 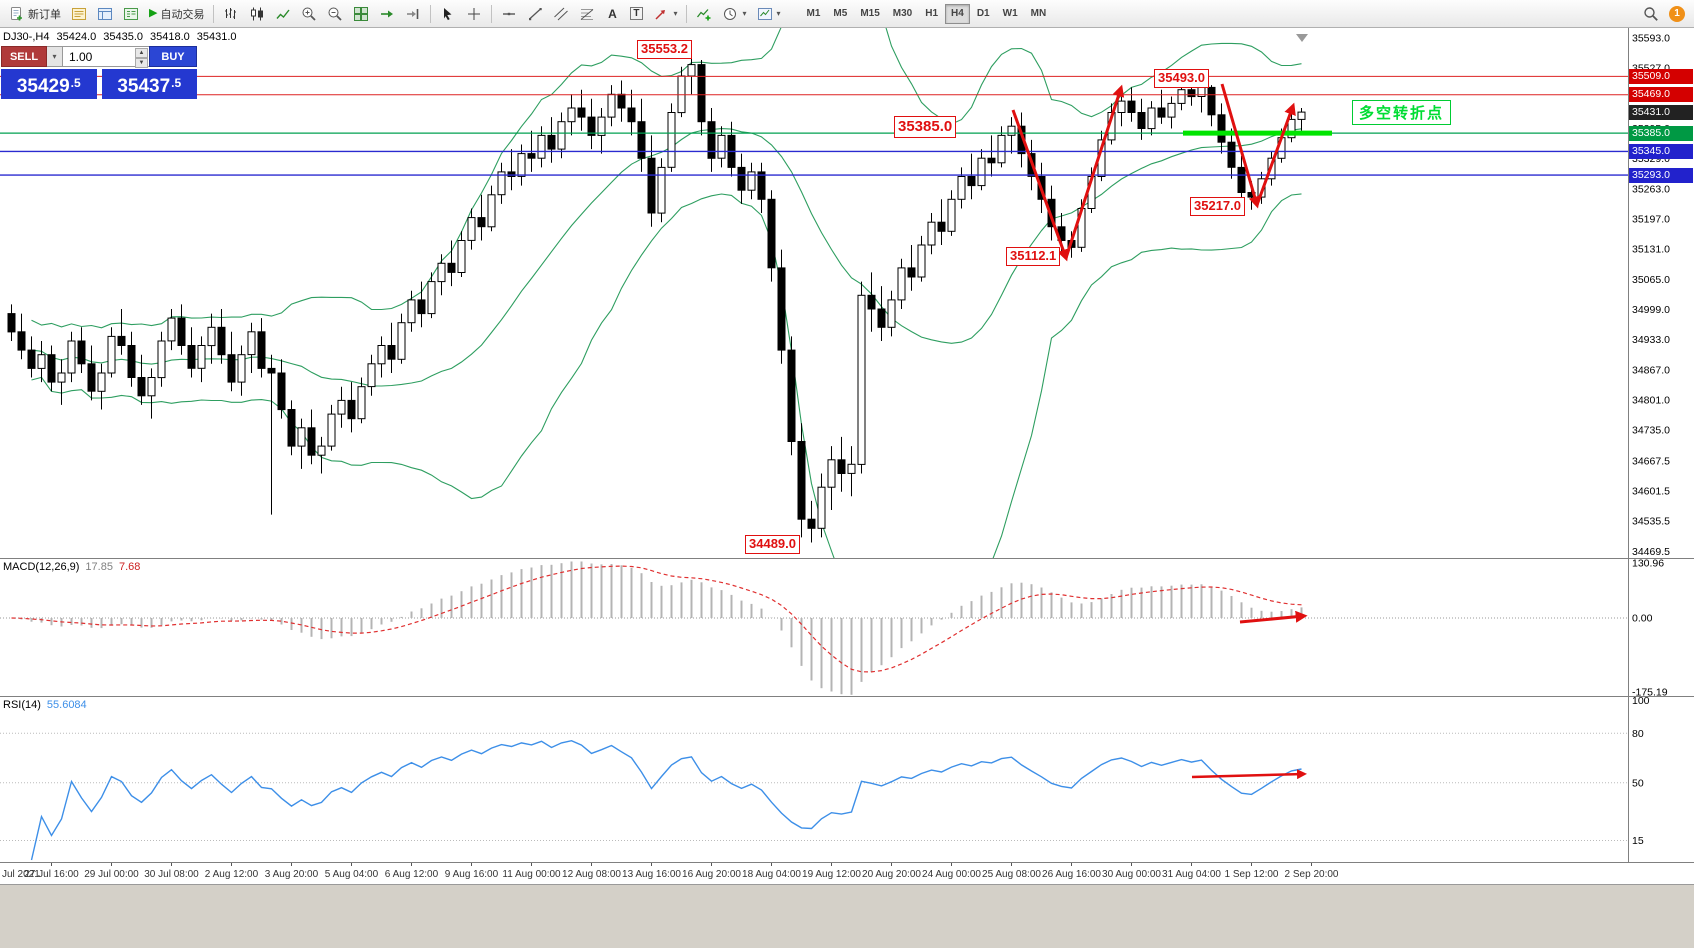 I want to click on buy-price-button: 35437 .5, so click(x=149, y=84).